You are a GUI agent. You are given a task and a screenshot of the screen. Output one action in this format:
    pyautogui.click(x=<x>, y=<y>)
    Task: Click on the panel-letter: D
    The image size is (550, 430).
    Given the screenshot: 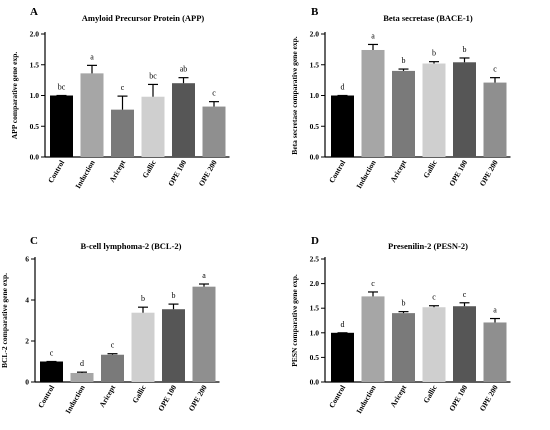 What is the action you would take?
    pyautogui.click(x=315, y=241)
    